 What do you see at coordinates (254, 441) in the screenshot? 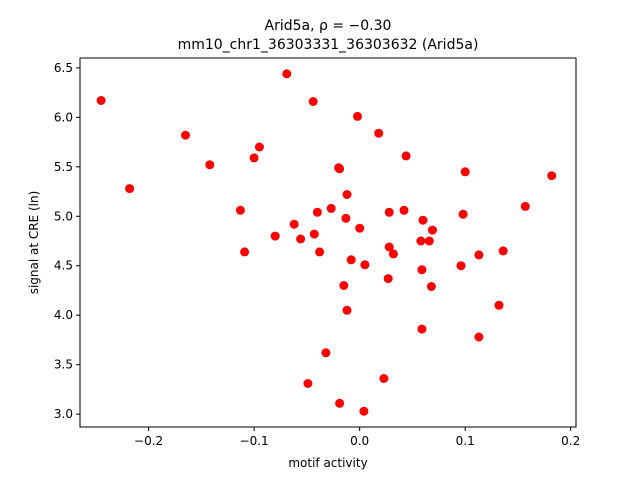
I see `x-tick-label: −0.1` at bounding box center [254, 441].